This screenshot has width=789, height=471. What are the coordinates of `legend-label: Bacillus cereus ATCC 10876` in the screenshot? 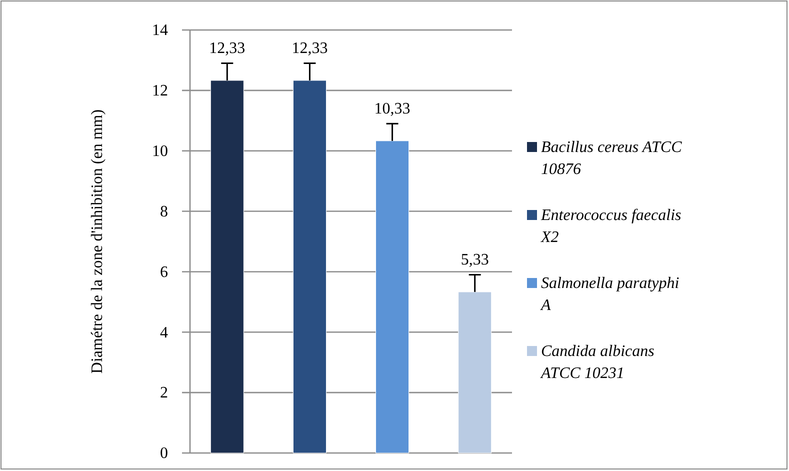 It's located at (611, 158).